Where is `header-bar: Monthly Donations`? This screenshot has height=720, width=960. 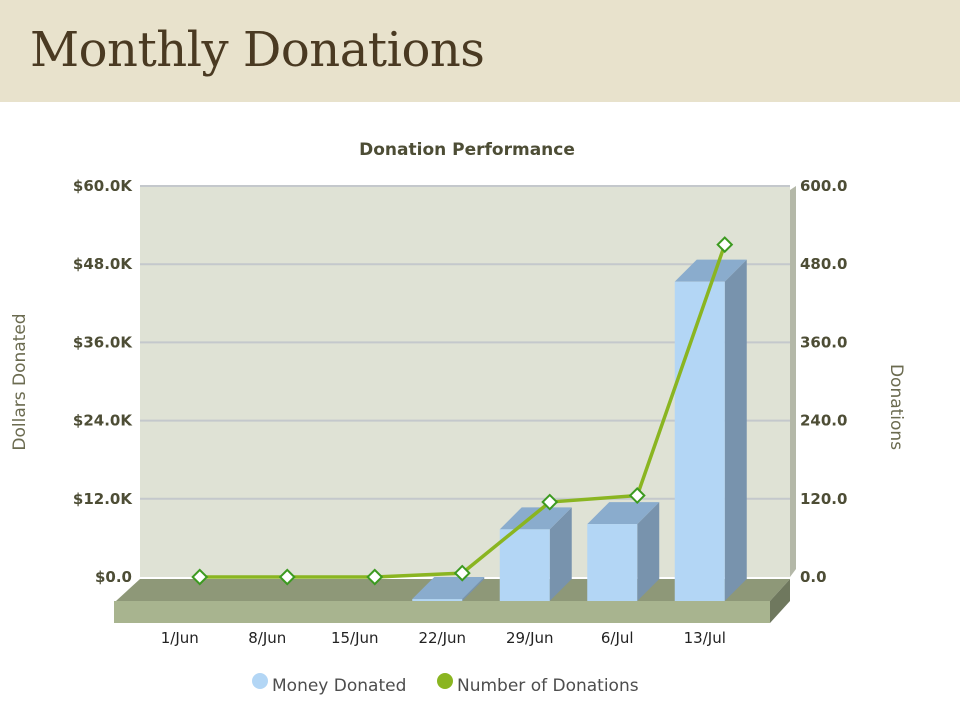
header-bar: Monthly Donations is located at coordinates (480, 51).